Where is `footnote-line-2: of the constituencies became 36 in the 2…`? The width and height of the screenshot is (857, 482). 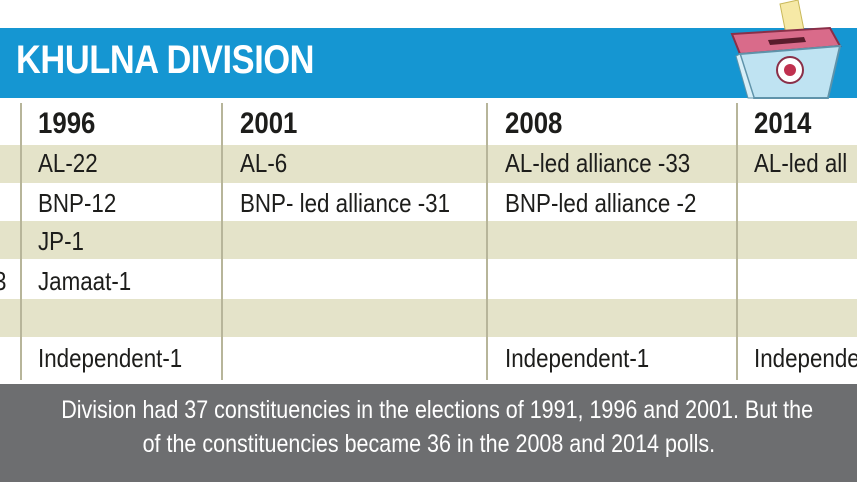
footnote-line-2: of the constituencies became 36 in the 2… is located at coordinates (428, 444).